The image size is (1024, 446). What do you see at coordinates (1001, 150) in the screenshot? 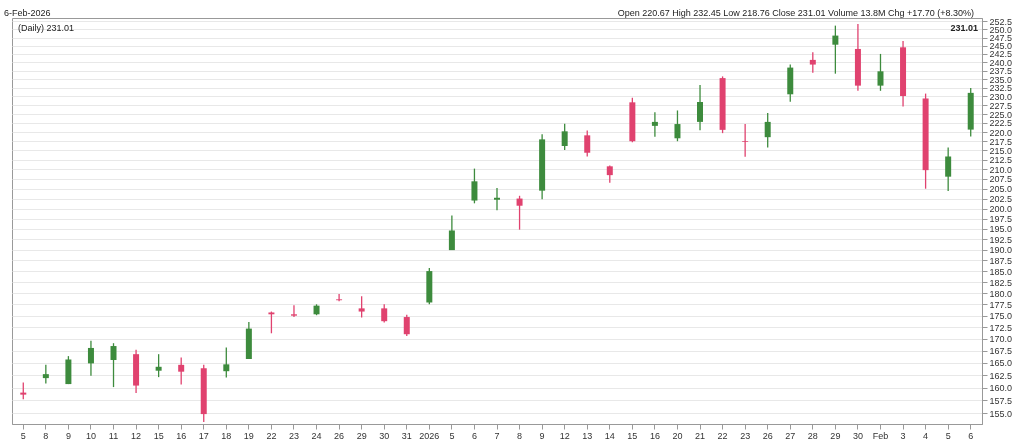
I see `y-tick-label: 215.0` at bounding box center [1001, 150].